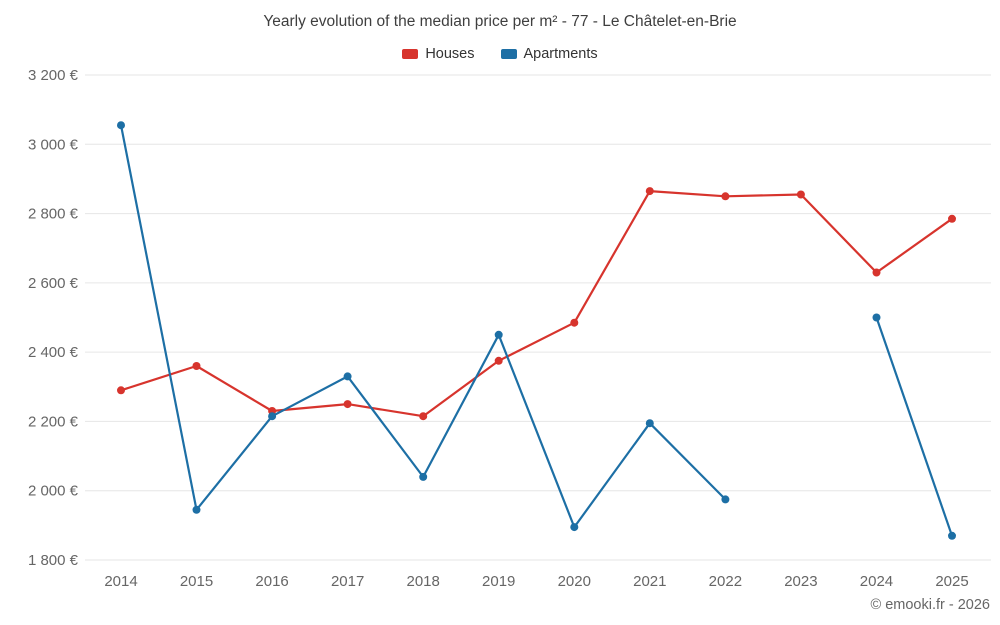 The height and width of the screenshot is (625, 1000). I want to click on x-tick-label: 2021, so click(649, 581).